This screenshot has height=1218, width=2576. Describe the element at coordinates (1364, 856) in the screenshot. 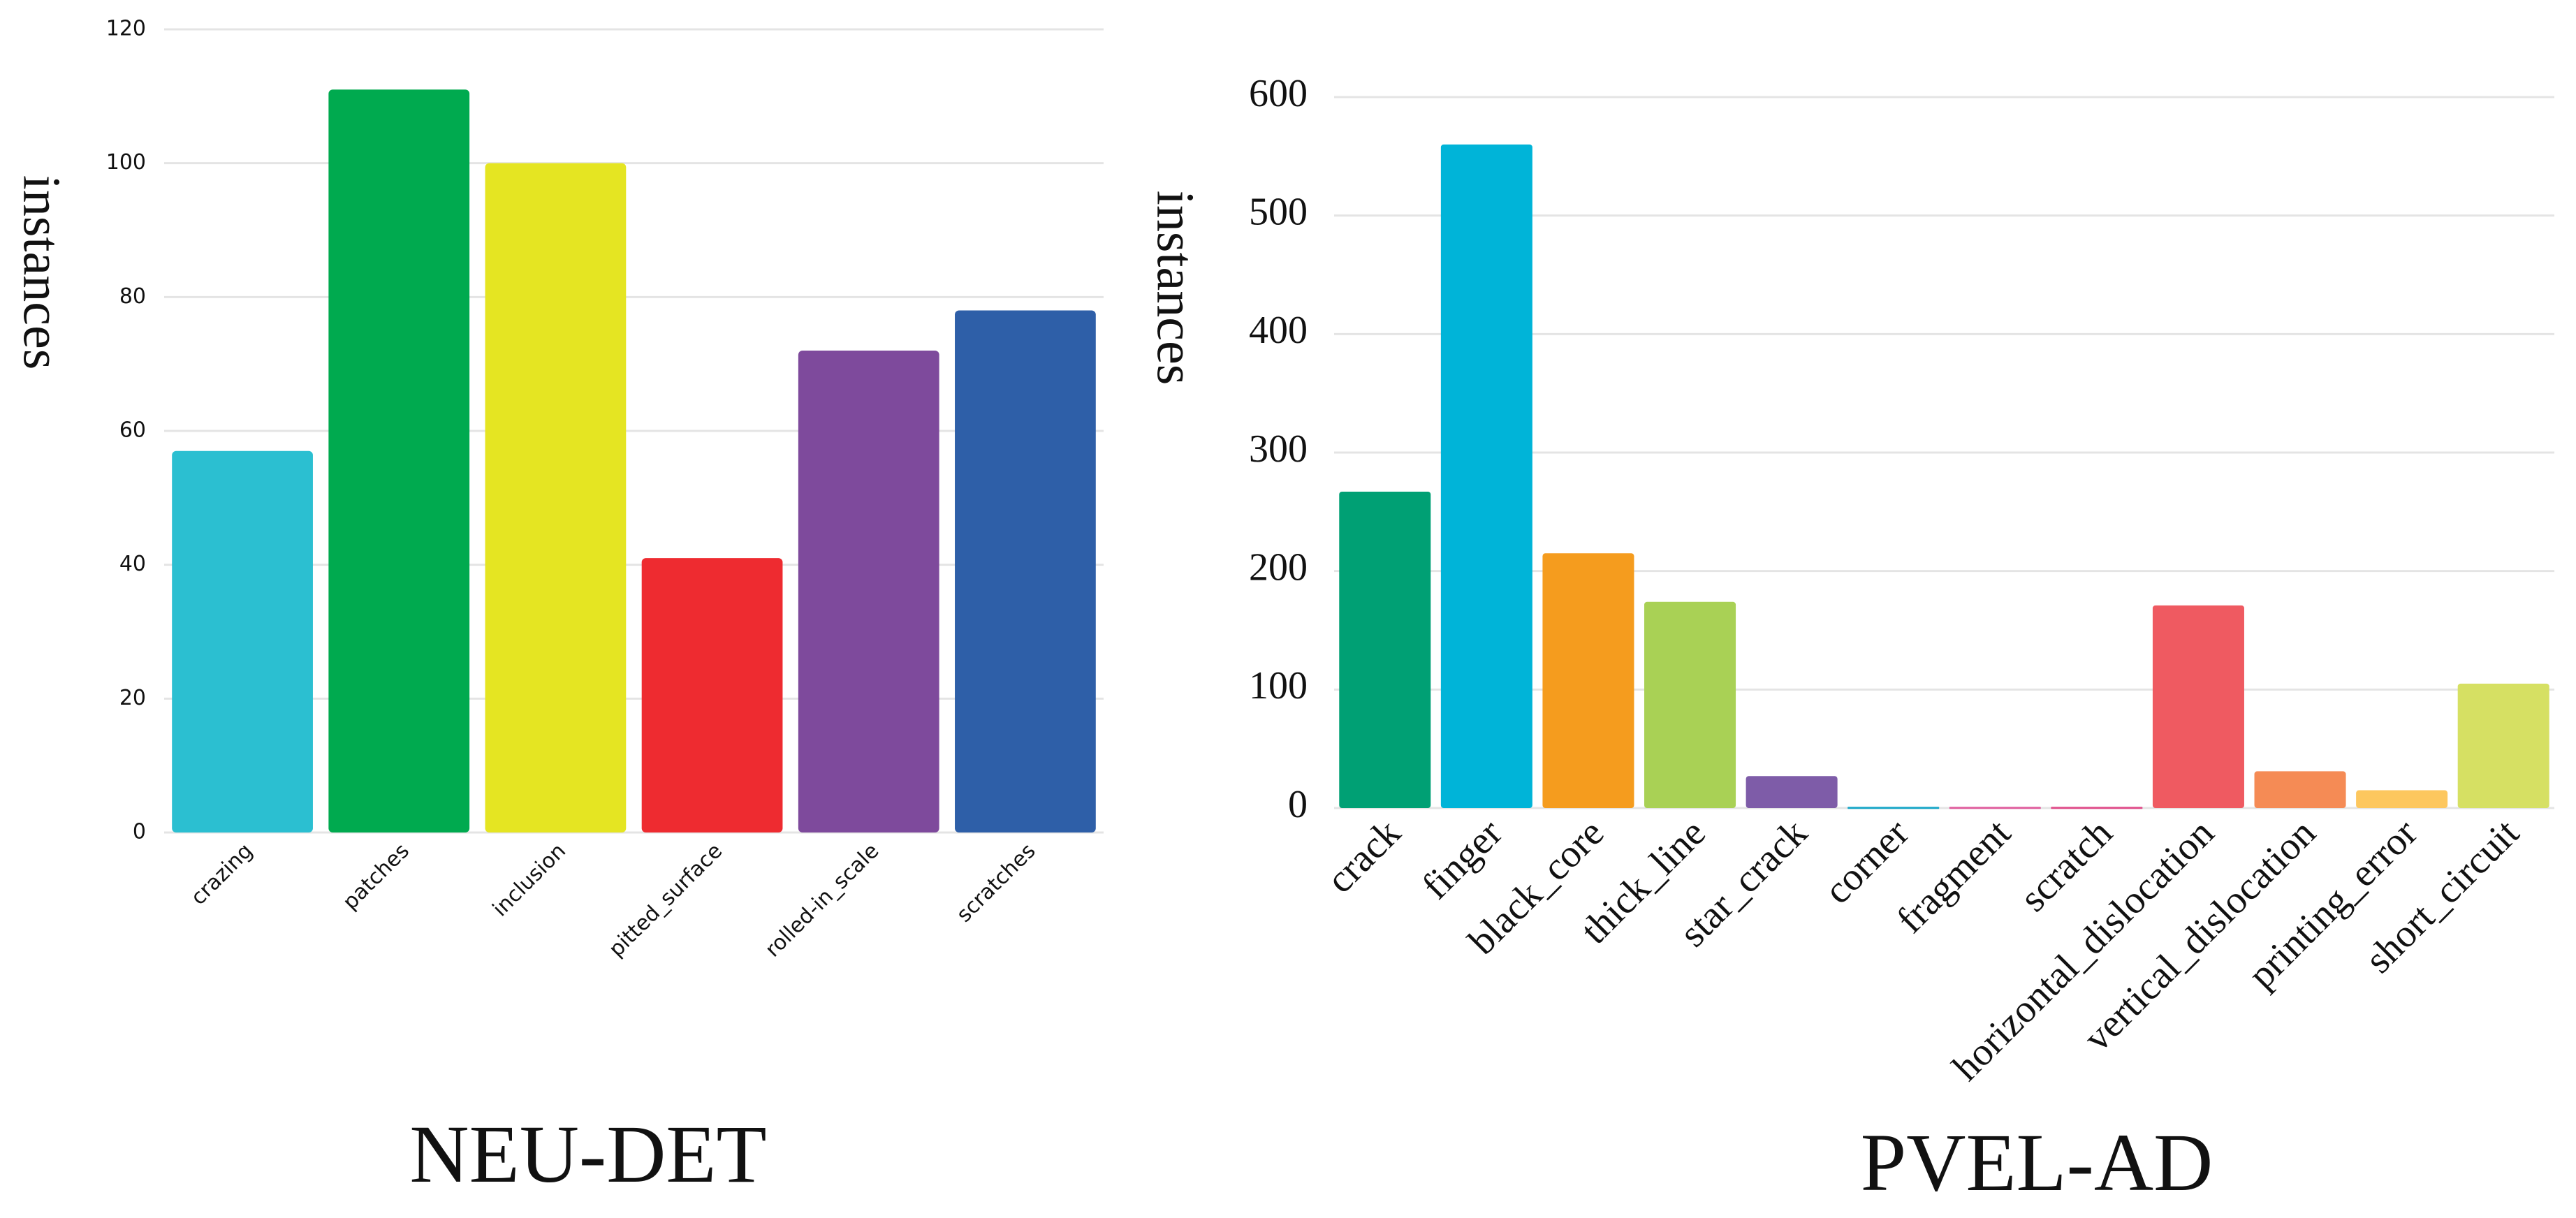

I see `x-tick-label: crack` at that location.